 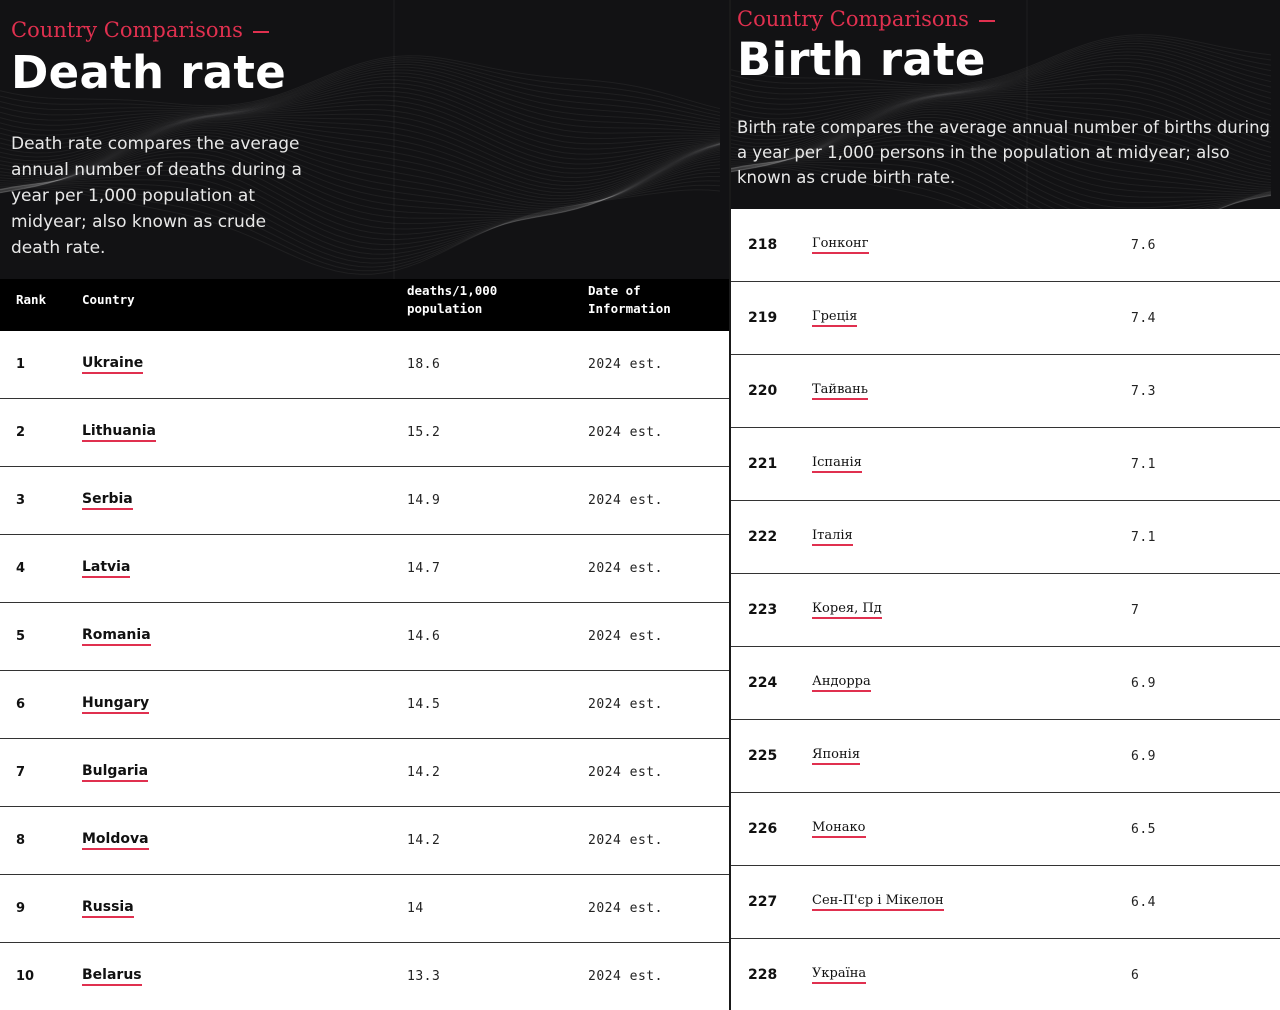 What do you see at coordinates (763, 537) in the screenshot?
I see `rank-cell: 222` at bounding box center [763, 537].